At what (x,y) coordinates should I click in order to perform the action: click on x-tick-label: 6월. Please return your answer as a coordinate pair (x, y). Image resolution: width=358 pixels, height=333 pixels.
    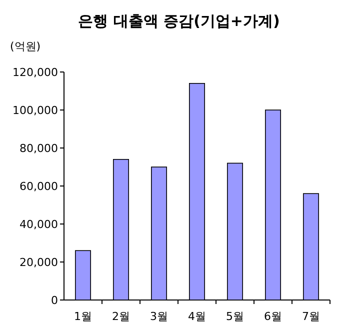
    Looking at the image, I should click on (273, 316).